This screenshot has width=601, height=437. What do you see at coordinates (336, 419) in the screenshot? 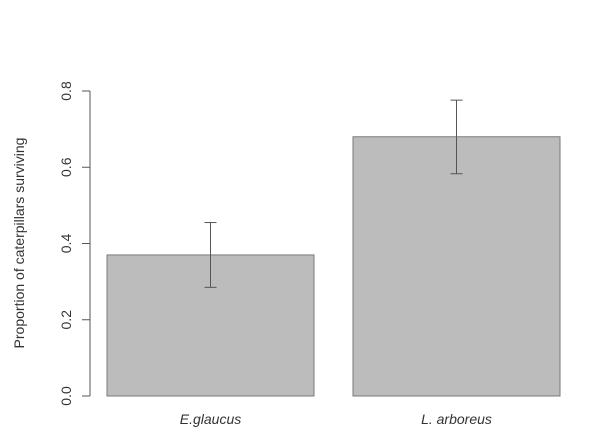
I see `x-axis-labels: E.glaucus L. arboreus` at bounding box center [336, 419].